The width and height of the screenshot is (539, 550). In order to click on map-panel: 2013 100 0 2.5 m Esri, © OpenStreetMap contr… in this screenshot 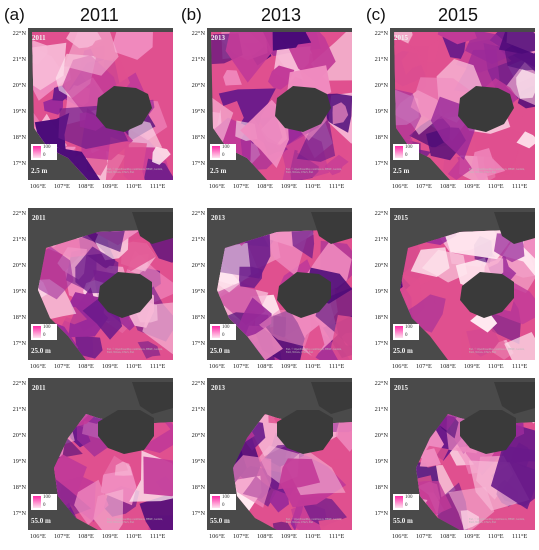, I will do `click(279, 104)`.